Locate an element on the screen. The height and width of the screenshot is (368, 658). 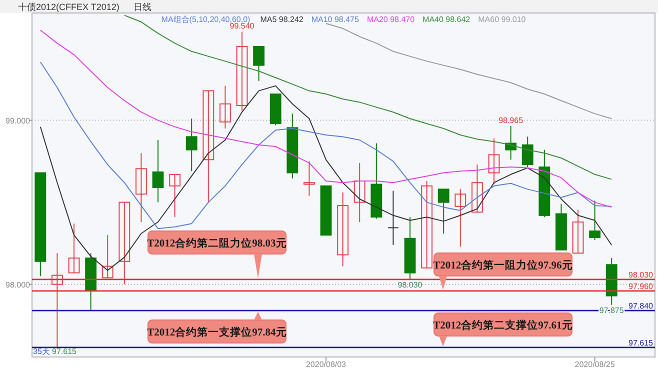
chart-title: 十债2012(CFFEX T2012) is located at coordinates (69, 7).